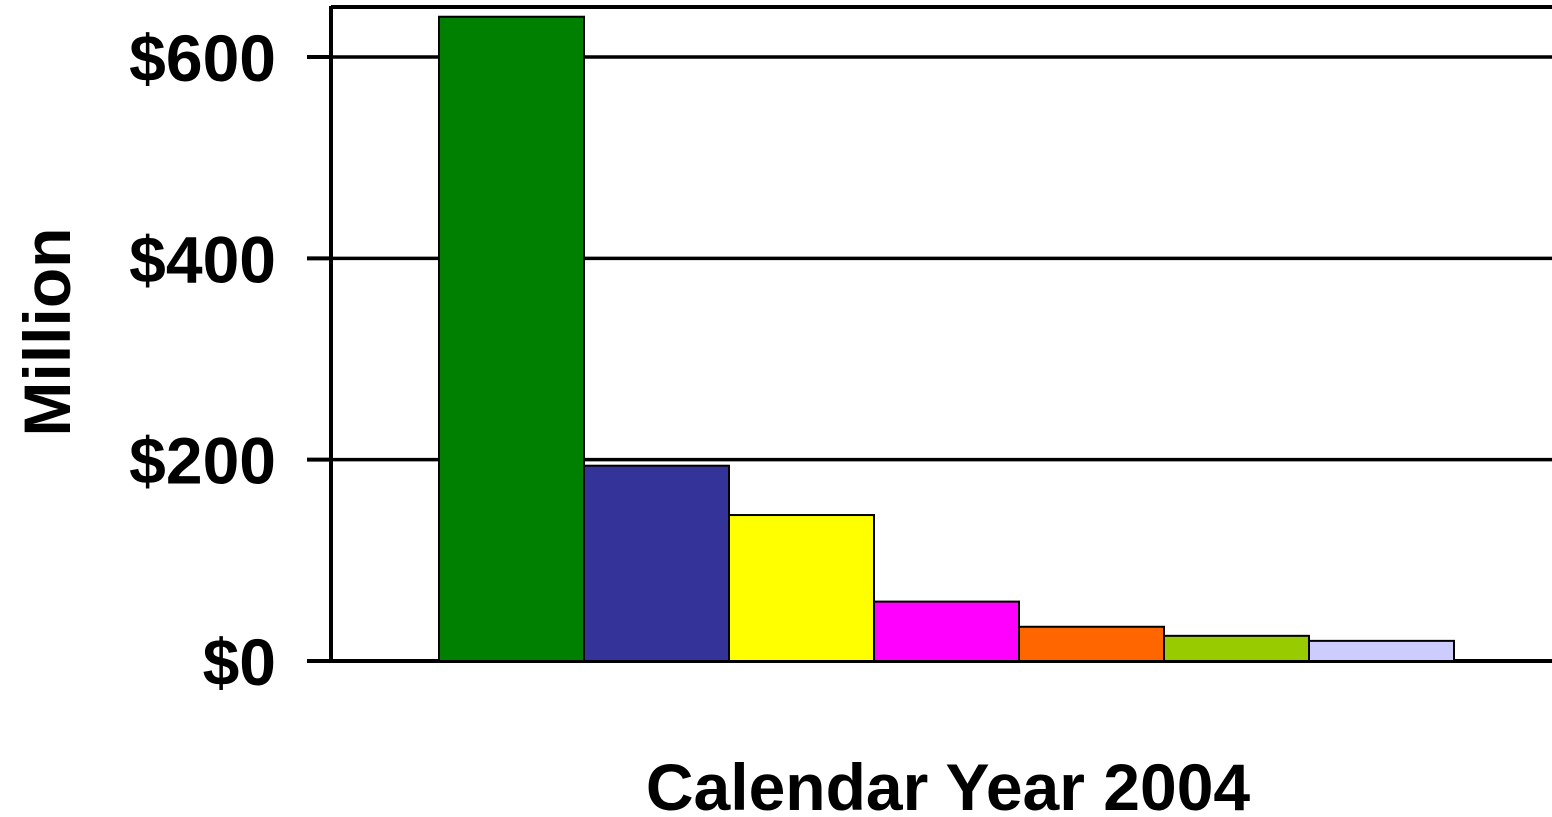  What do you see at coordinates (948, 783) in the screenshot?
I see `x-axis-title: Calendar Year 2004` at bounding box center [948, 783].